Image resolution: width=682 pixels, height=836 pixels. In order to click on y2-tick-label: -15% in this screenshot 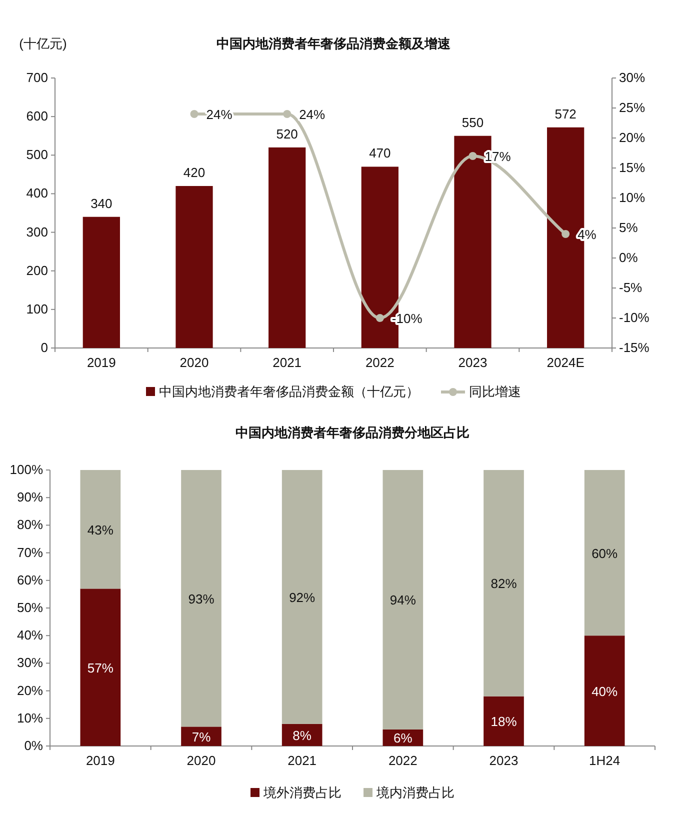, I will do `click(634, 347)`.